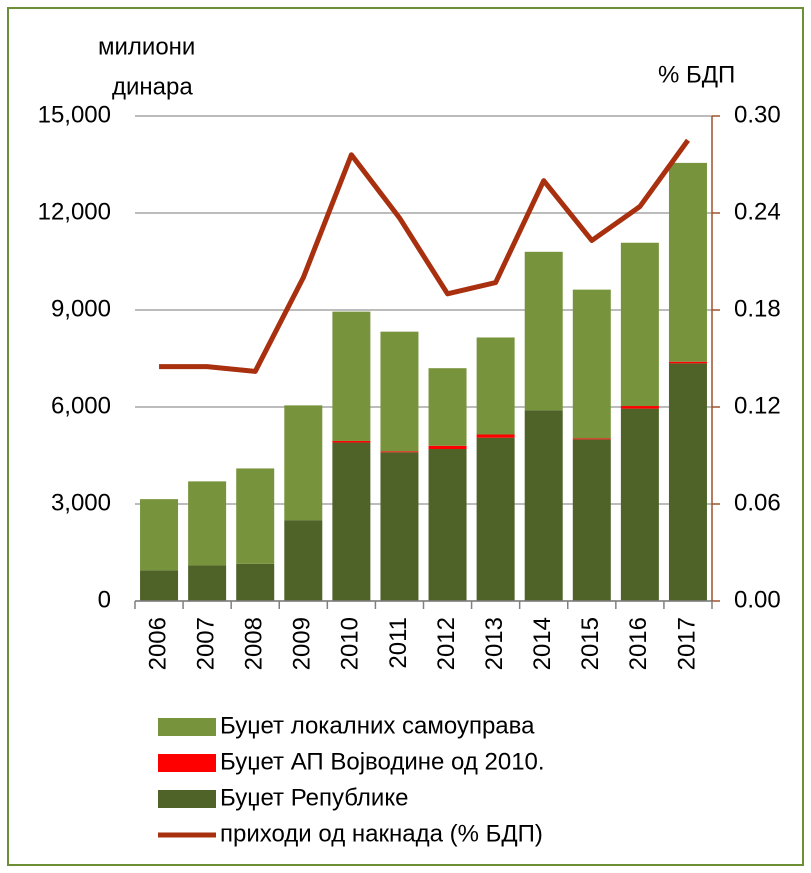 The height and width of the screenshot is (873, 811). Describe the element at coordinates (146, 46) in the screenshot. I see `y-axis-label: милиони` at that location.